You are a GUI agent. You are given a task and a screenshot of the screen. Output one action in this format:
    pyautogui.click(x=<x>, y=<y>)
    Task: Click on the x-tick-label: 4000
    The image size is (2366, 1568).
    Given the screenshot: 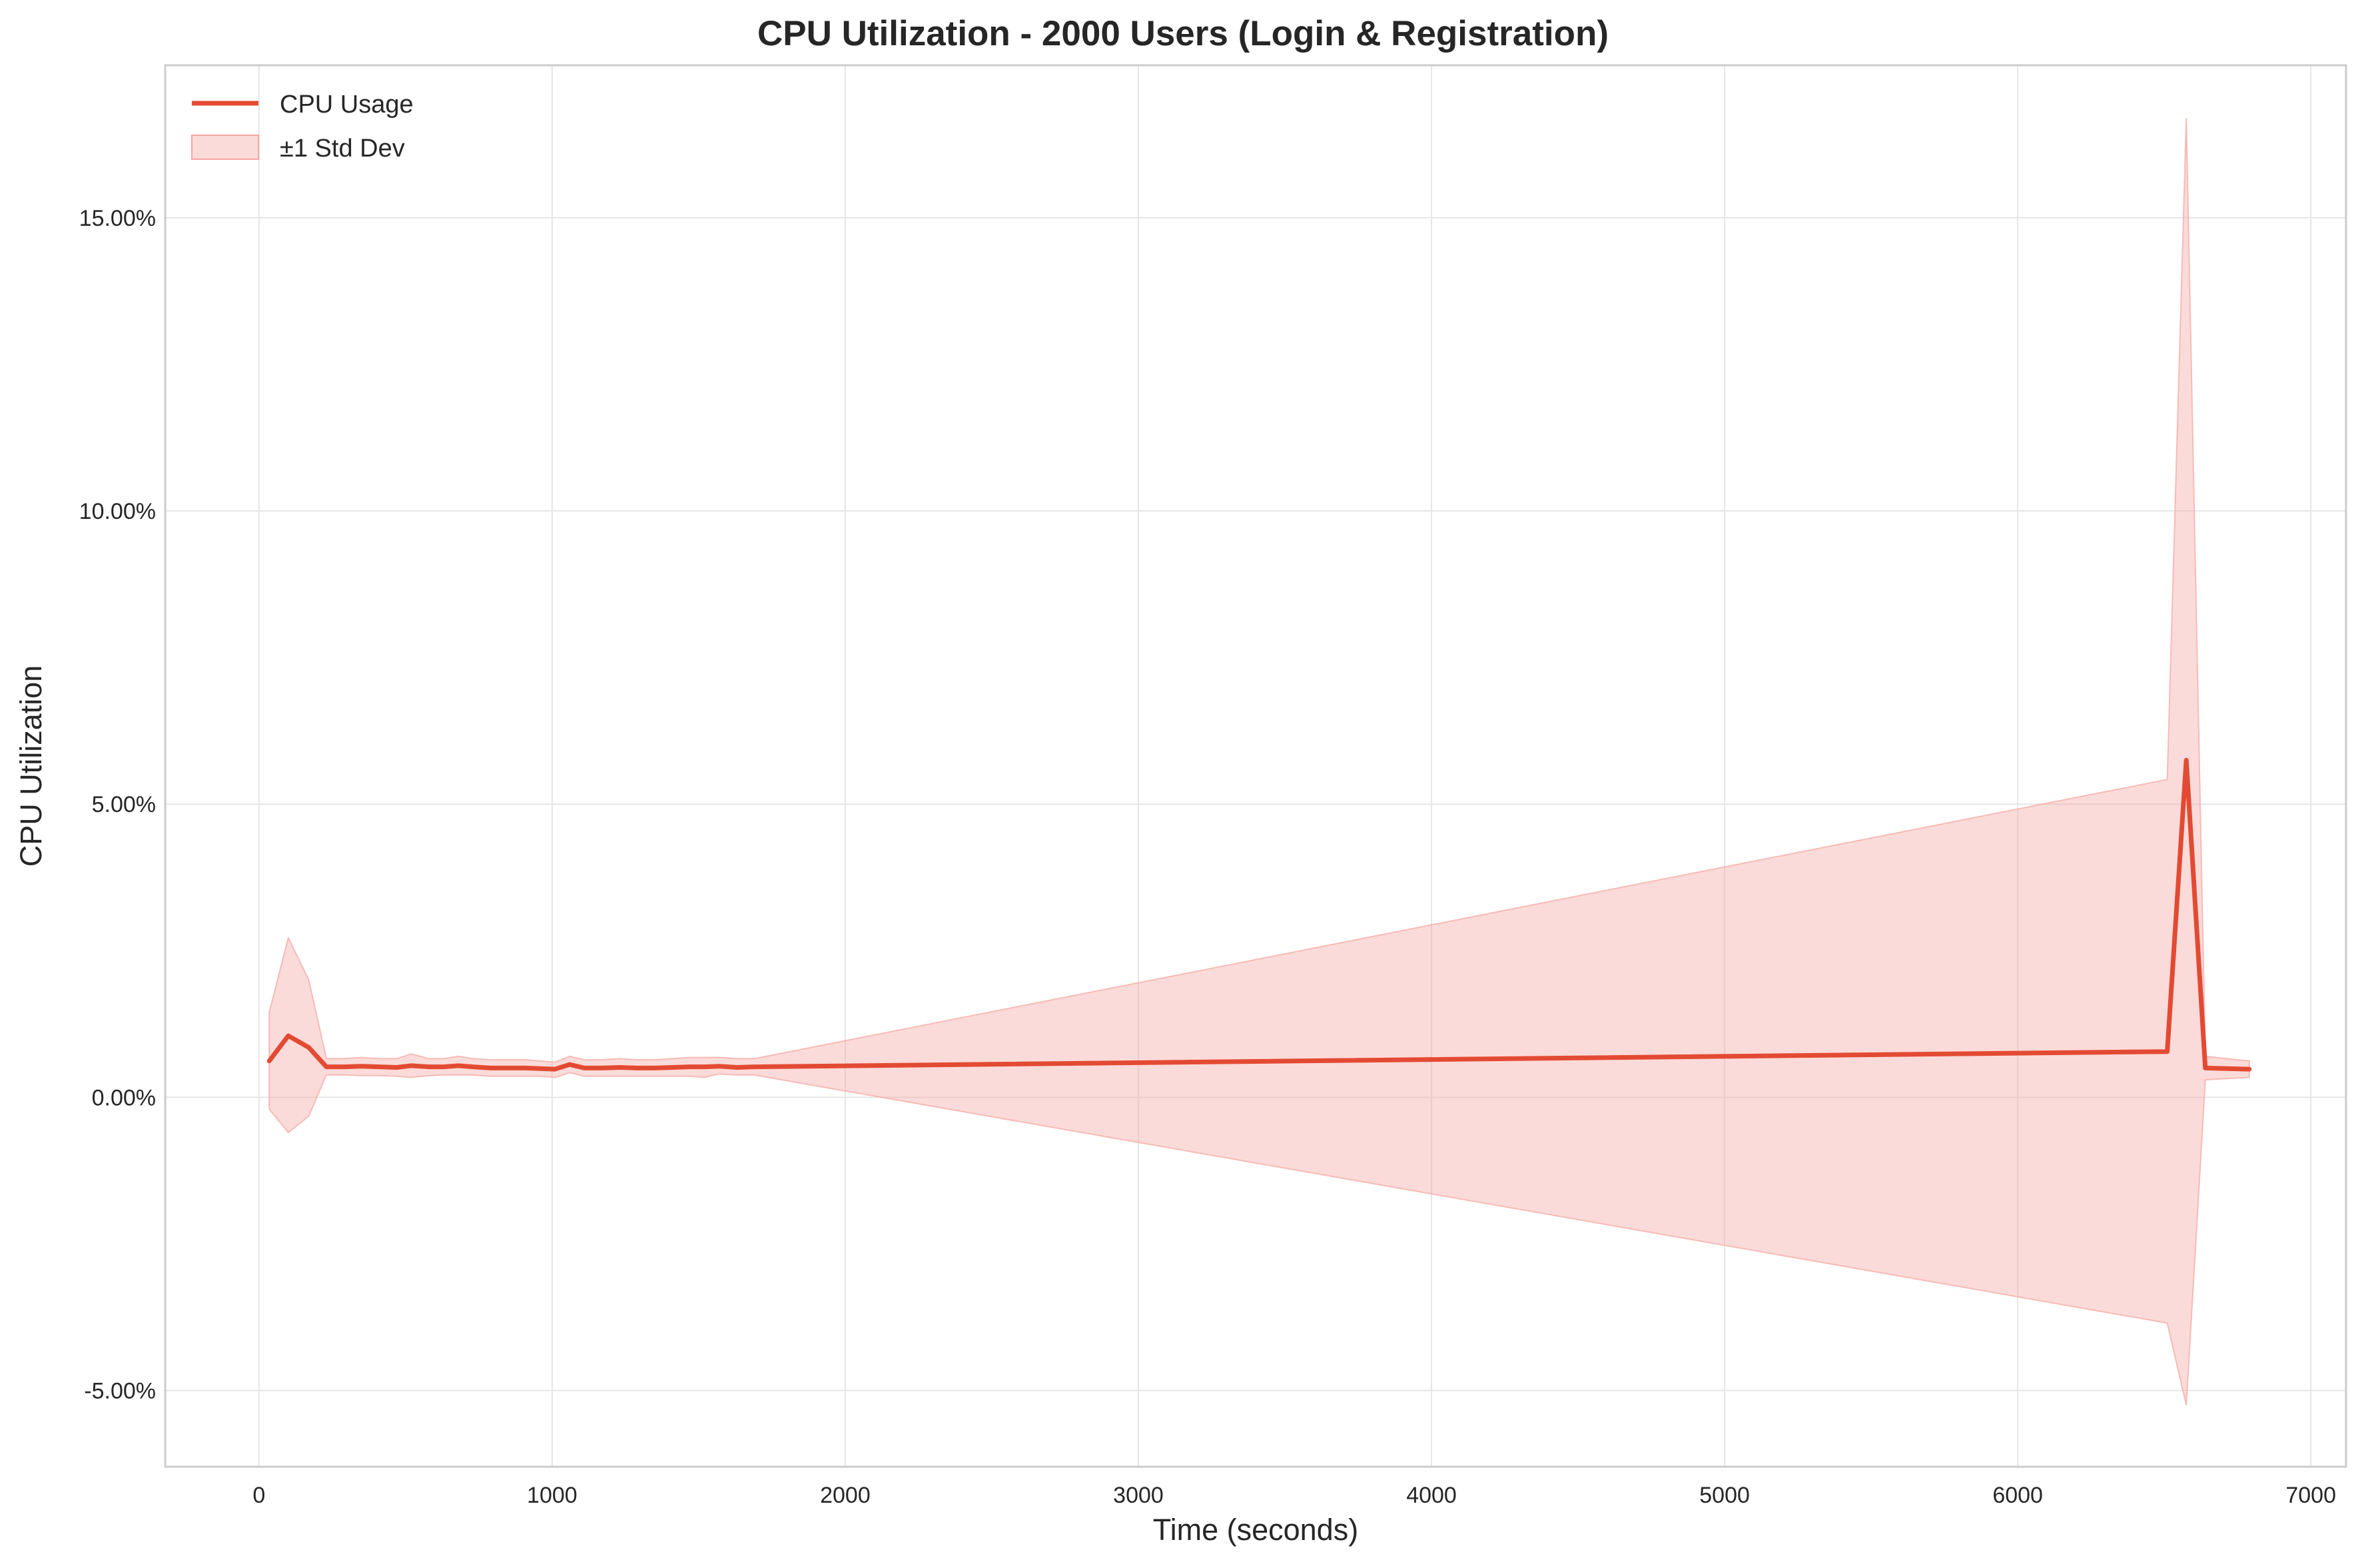 What is the action you would take?
    pyautogui.click(x=1432, y=1495)
    